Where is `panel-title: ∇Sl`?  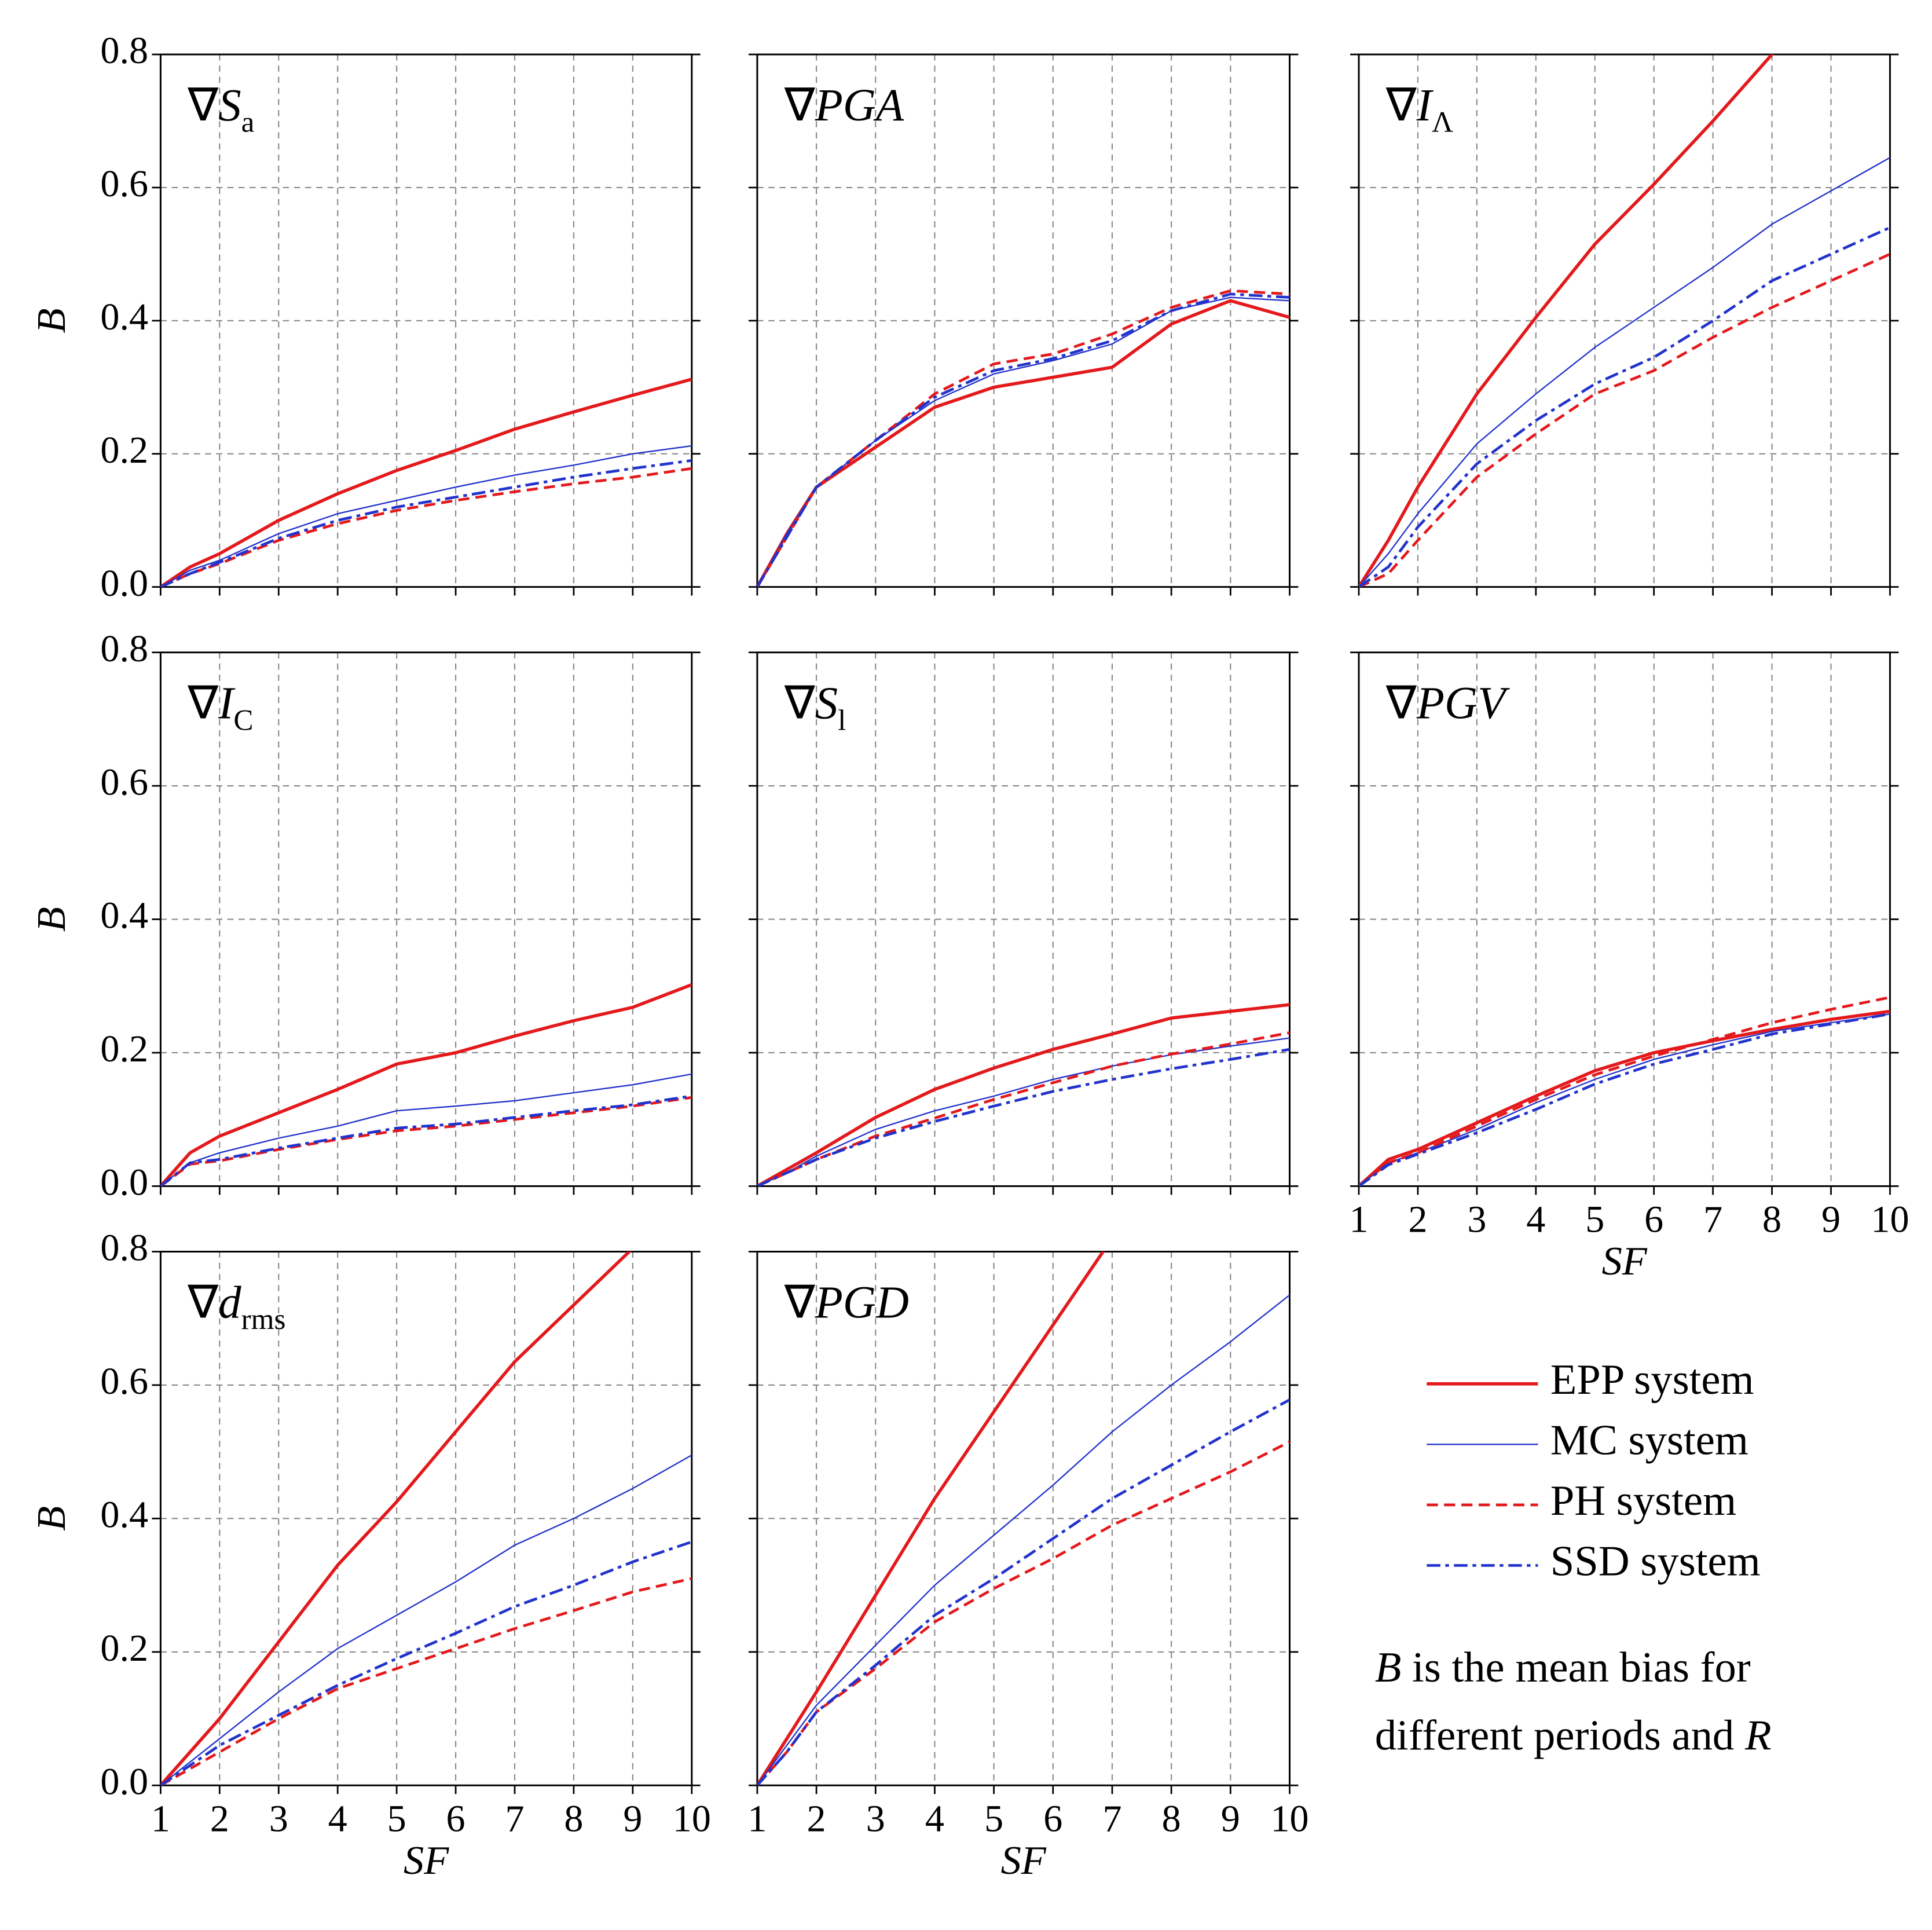
panel-title: ∇Sl is located at coordinates (815, 708).